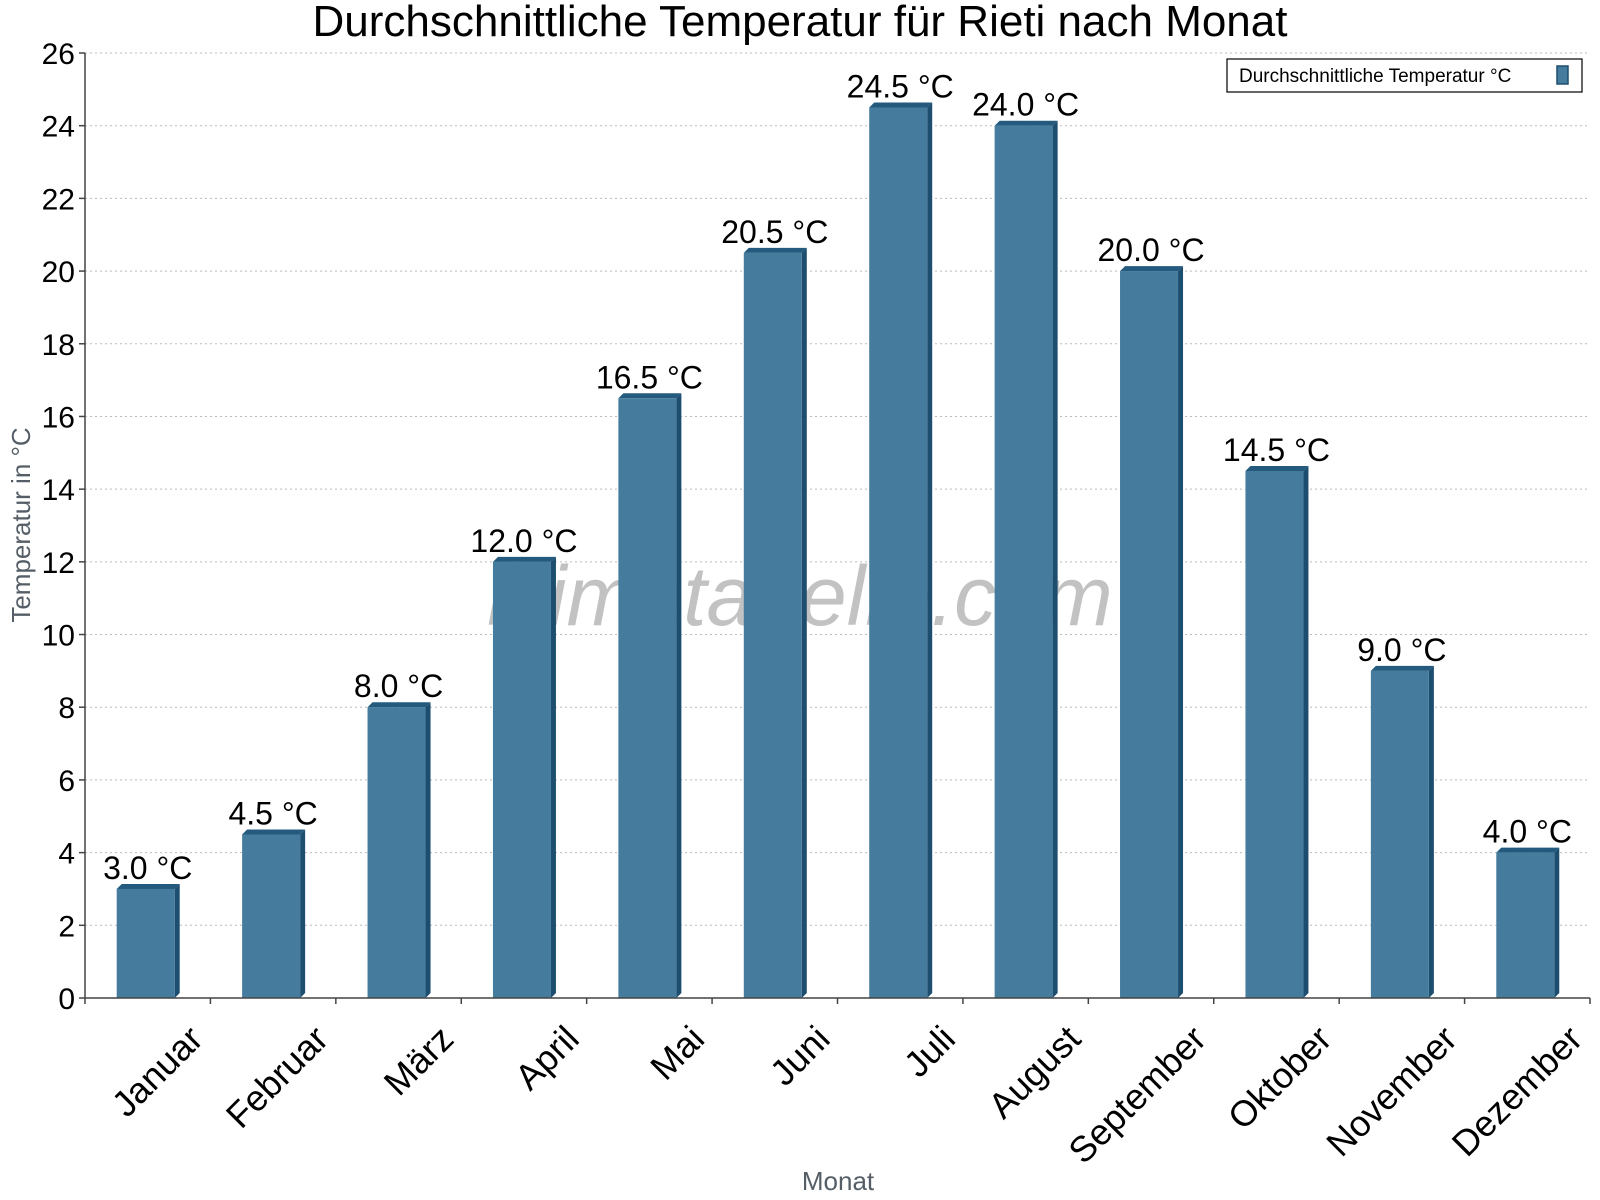 This screenshot has height=1200, width=1600. I want to click on y-tick-label: 4, so click(66, 854).